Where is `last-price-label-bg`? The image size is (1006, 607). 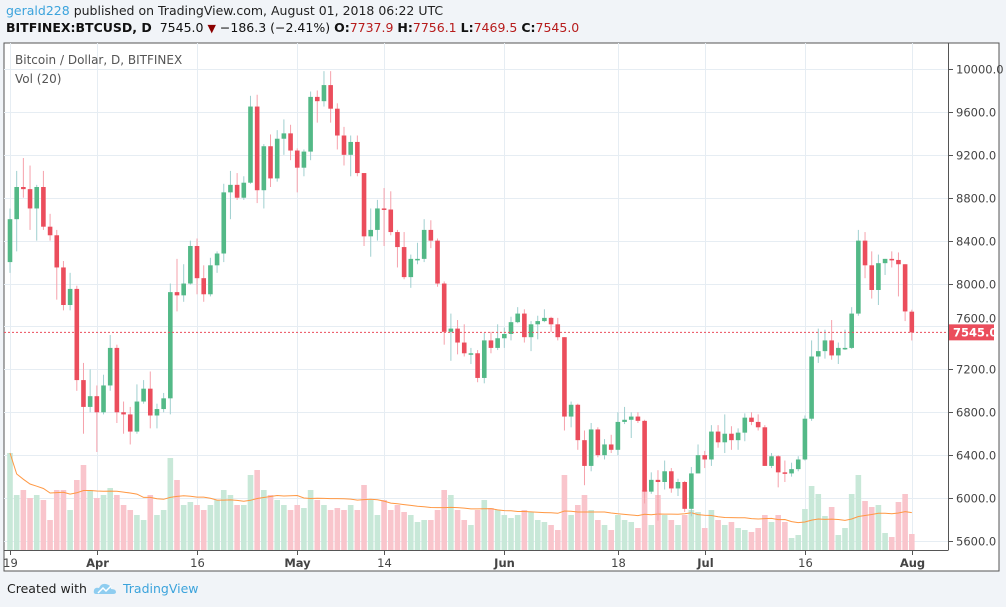
last-price-label-bg is located at coordinates (971, 332).